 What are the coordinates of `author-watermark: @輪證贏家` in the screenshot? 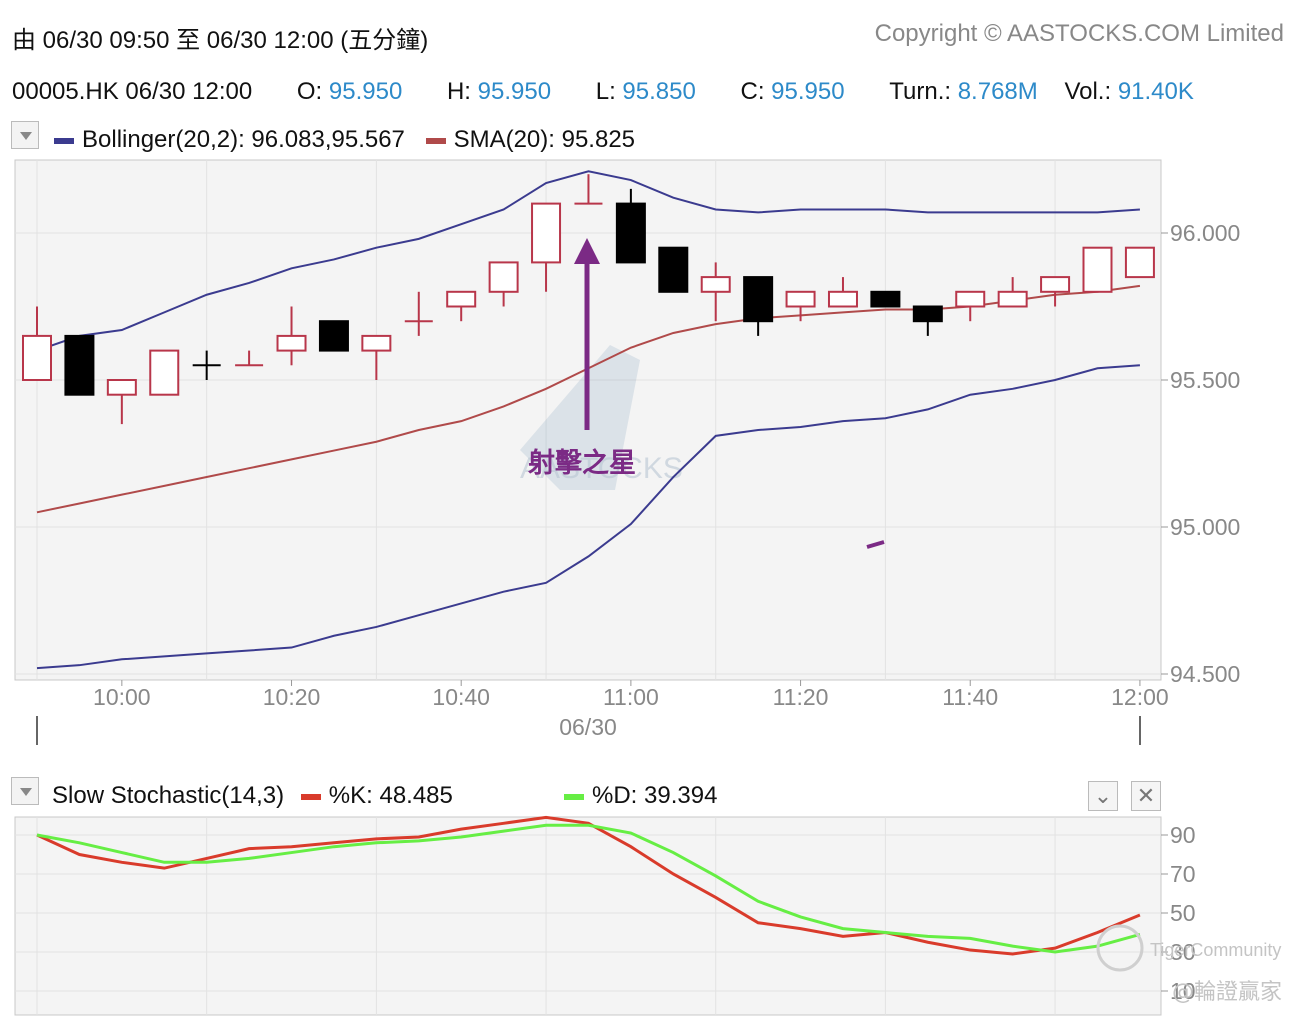 It's located at (1227, 992).